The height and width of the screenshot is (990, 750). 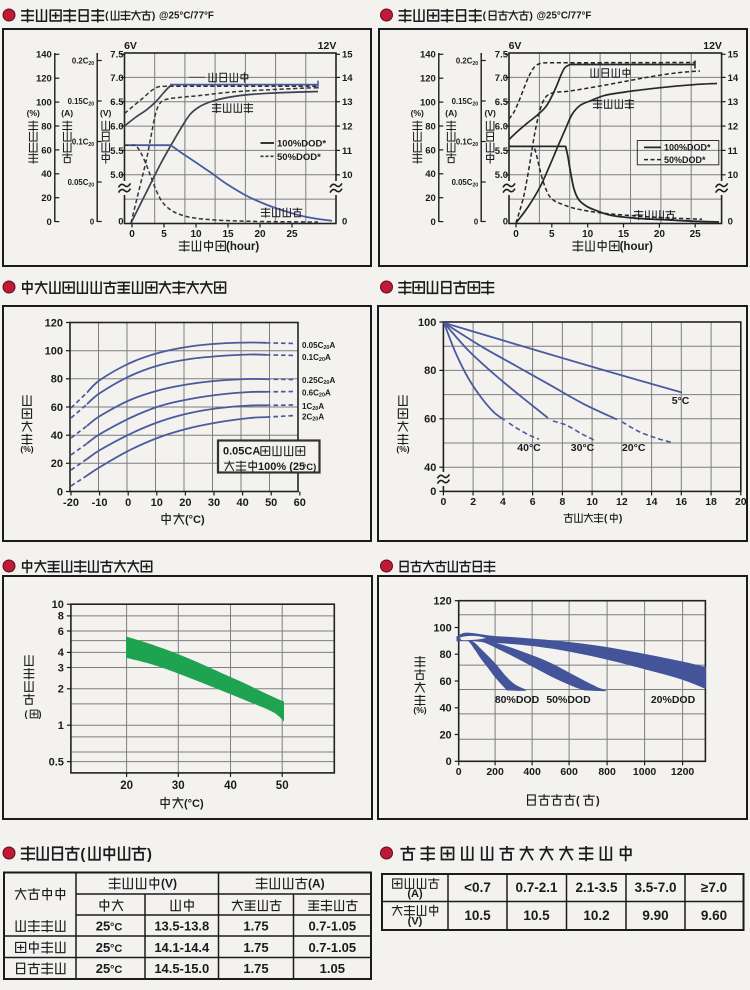 What do you see at coordinates (316, 358) in the screenshot?
I see `svg-text: 0.1C20A` at bounding box center [316, 358].